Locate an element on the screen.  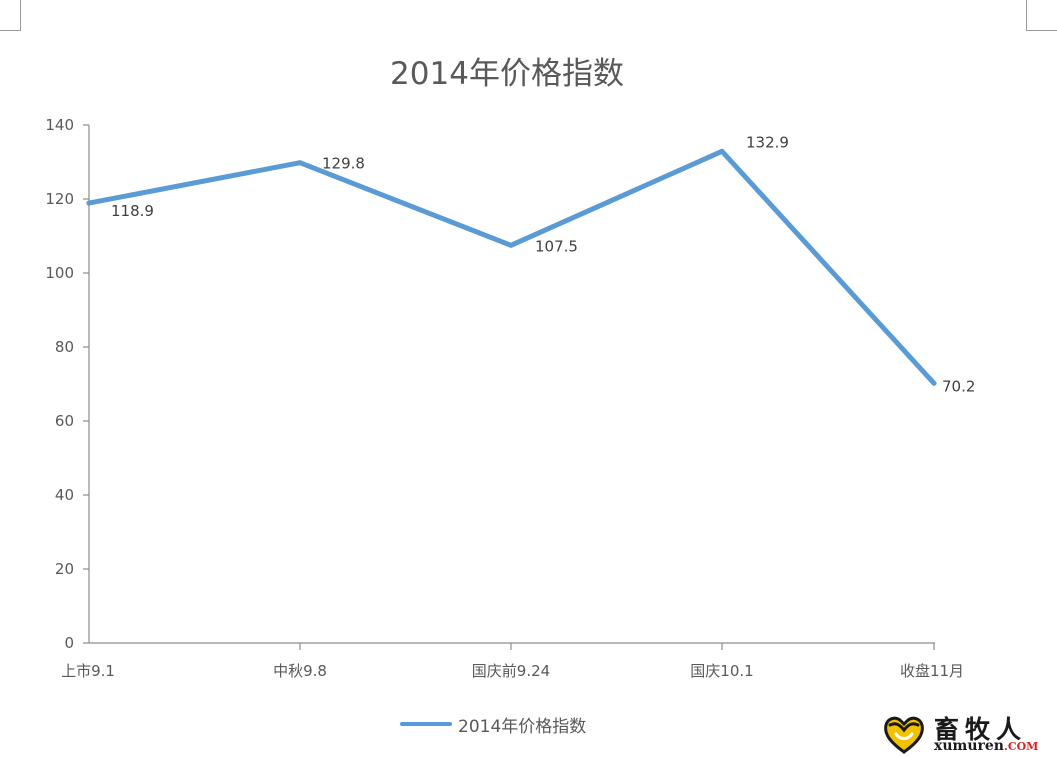
chart-title: 2014年价格指数 is located at coordinates (507, 74).